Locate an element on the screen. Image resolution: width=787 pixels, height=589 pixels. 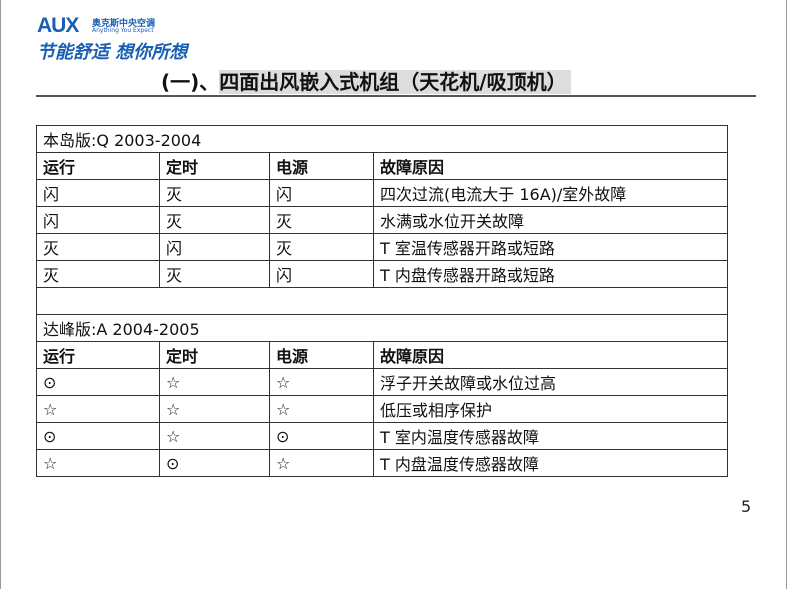
table-cell: T 内盘温度传感器故障 is located at coordinates (550, 463).